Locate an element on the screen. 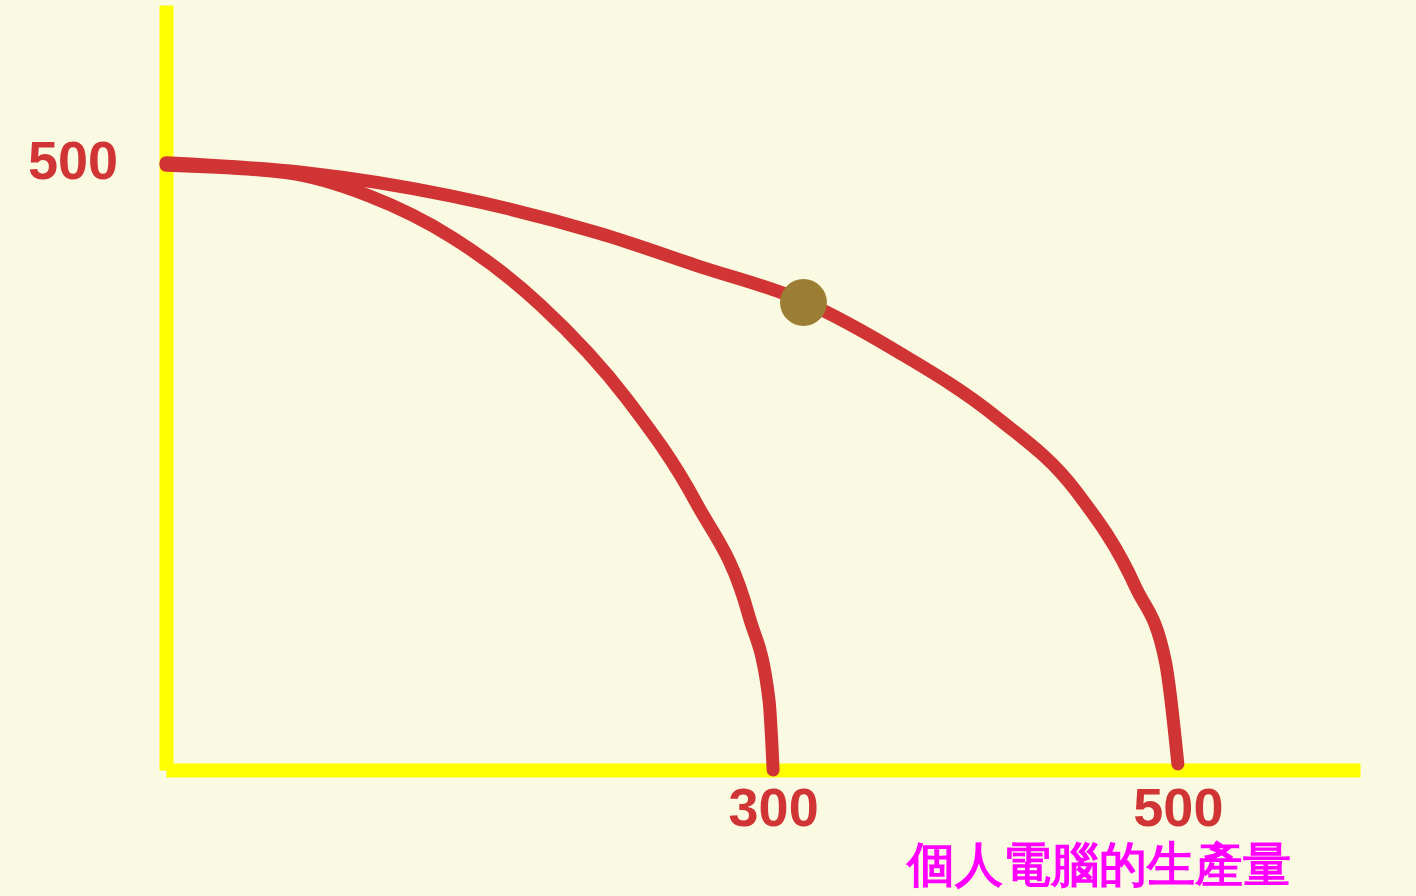  x-tick-label: 300 is located at coordinates (773, 806).